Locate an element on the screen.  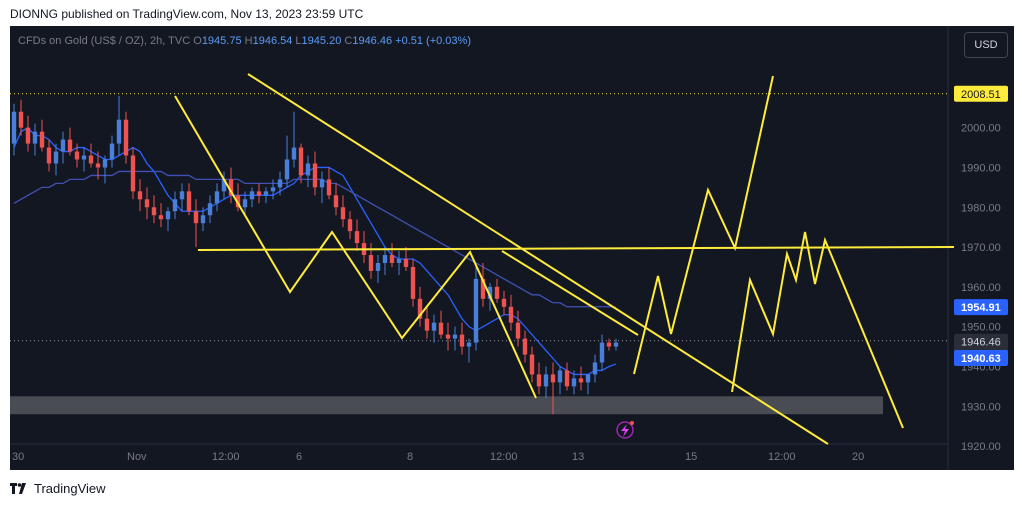
price-label: 1940.63 is located at coordinates (981, 359).